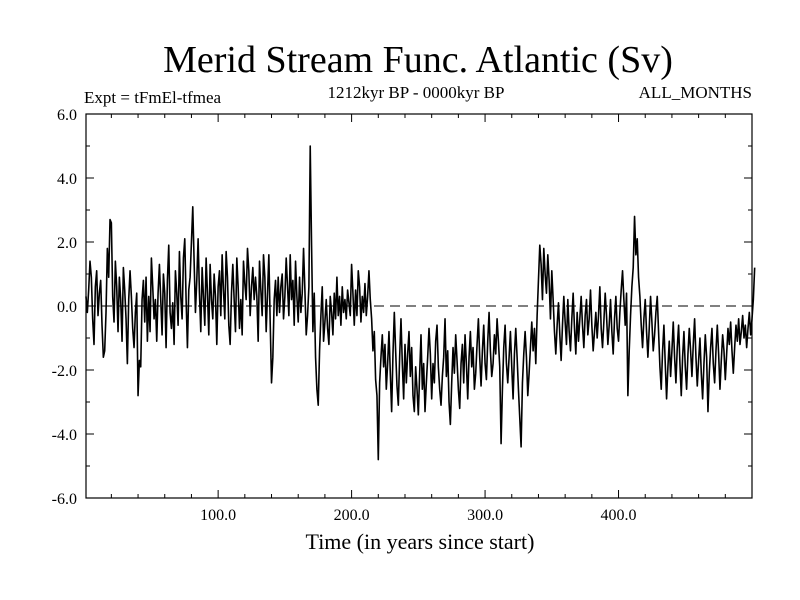 Image resolution: width=800 pixels, height=600 pixels. I want to click on chart-subtitle-center: 1212kyr BP - 0000kyr BP, so click(416, 92).